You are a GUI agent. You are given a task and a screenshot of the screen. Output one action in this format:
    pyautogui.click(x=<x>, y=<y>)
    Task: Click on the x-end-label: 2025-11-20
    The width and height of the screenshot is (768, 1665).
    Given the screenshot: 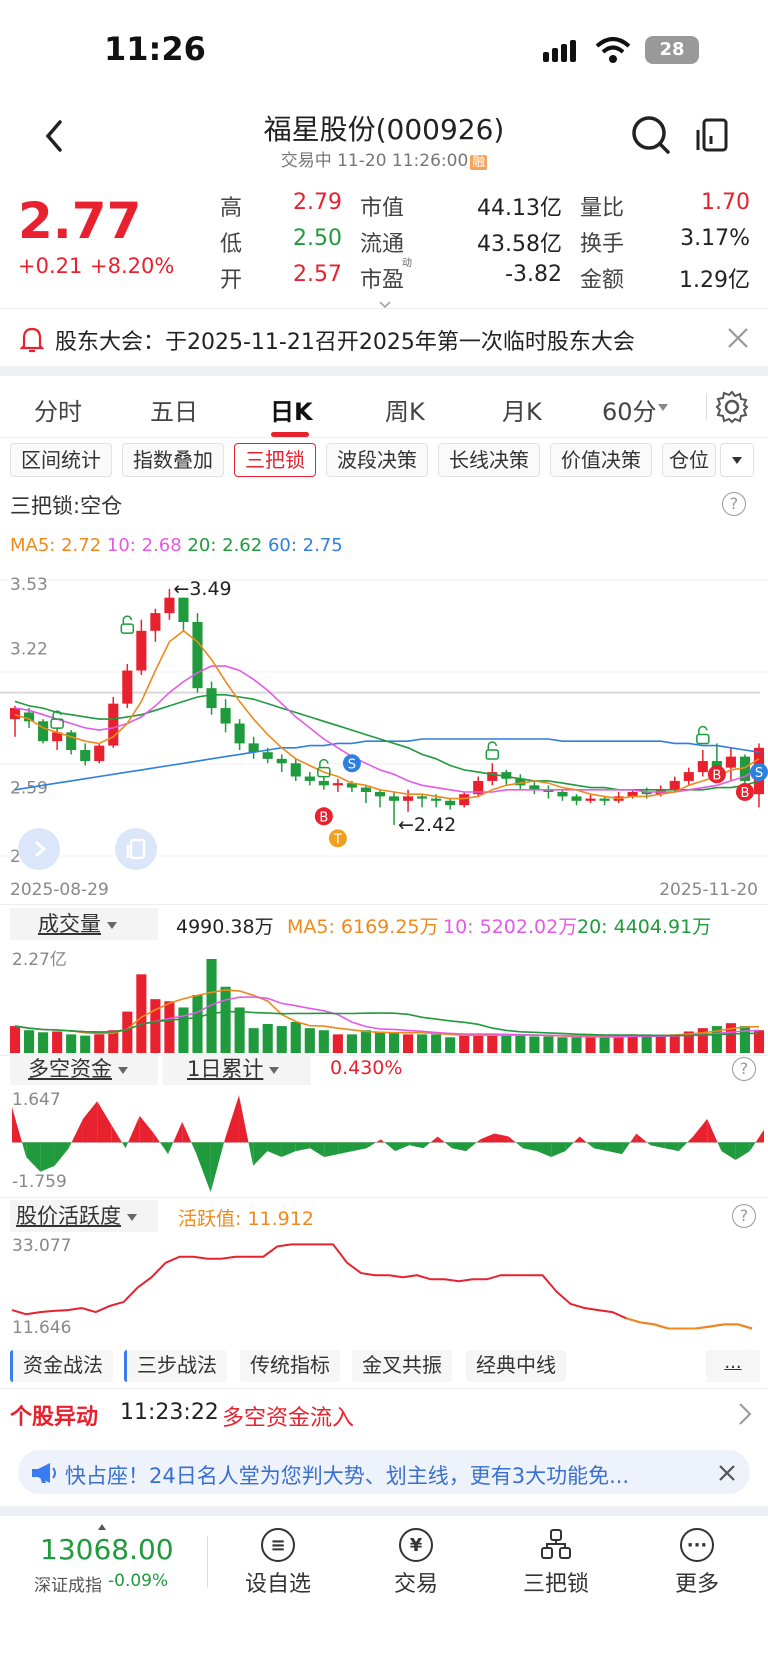 What is the action you would take?
    pyautogui.click(x=708, y=890)
    